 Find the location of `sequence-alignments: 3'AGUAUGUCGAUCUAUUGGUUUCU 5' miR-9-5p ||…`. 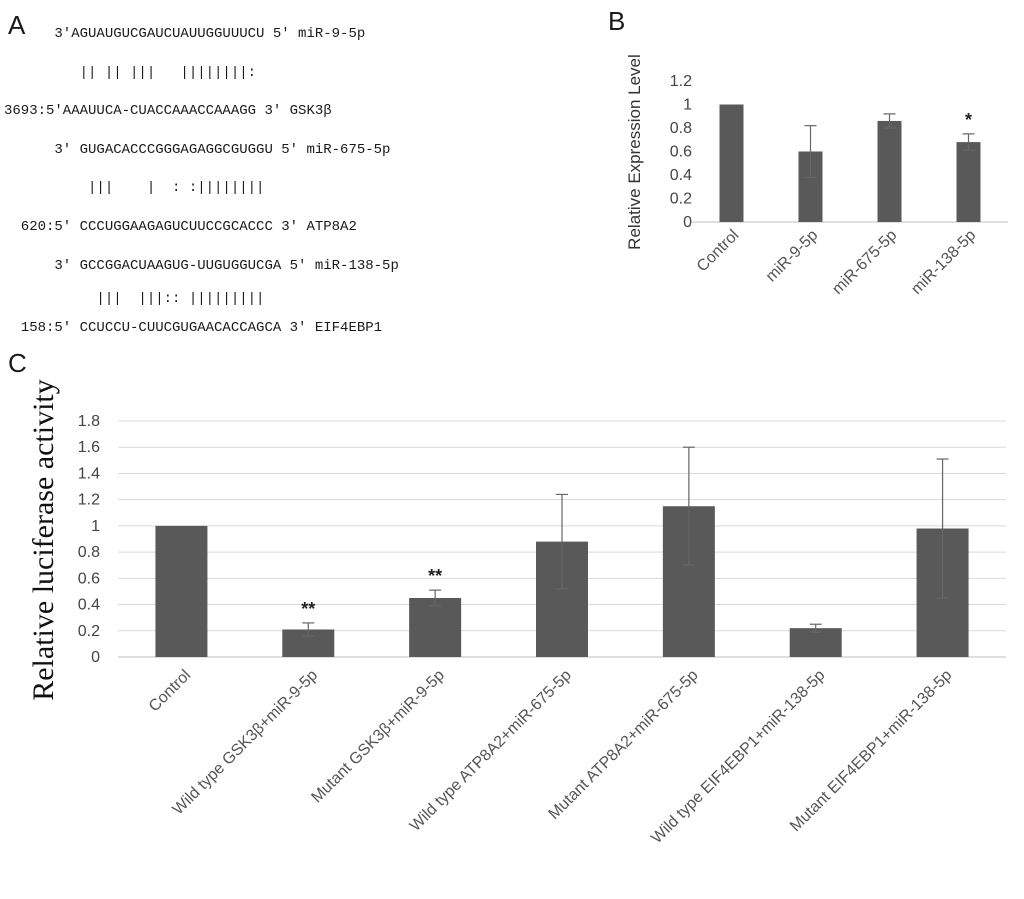

sequence-alignments: 3'AGUAUGUCGAUCUAUUGGUUUCU 5' miR-9-5p ||… is located at coordinates (201, 181).